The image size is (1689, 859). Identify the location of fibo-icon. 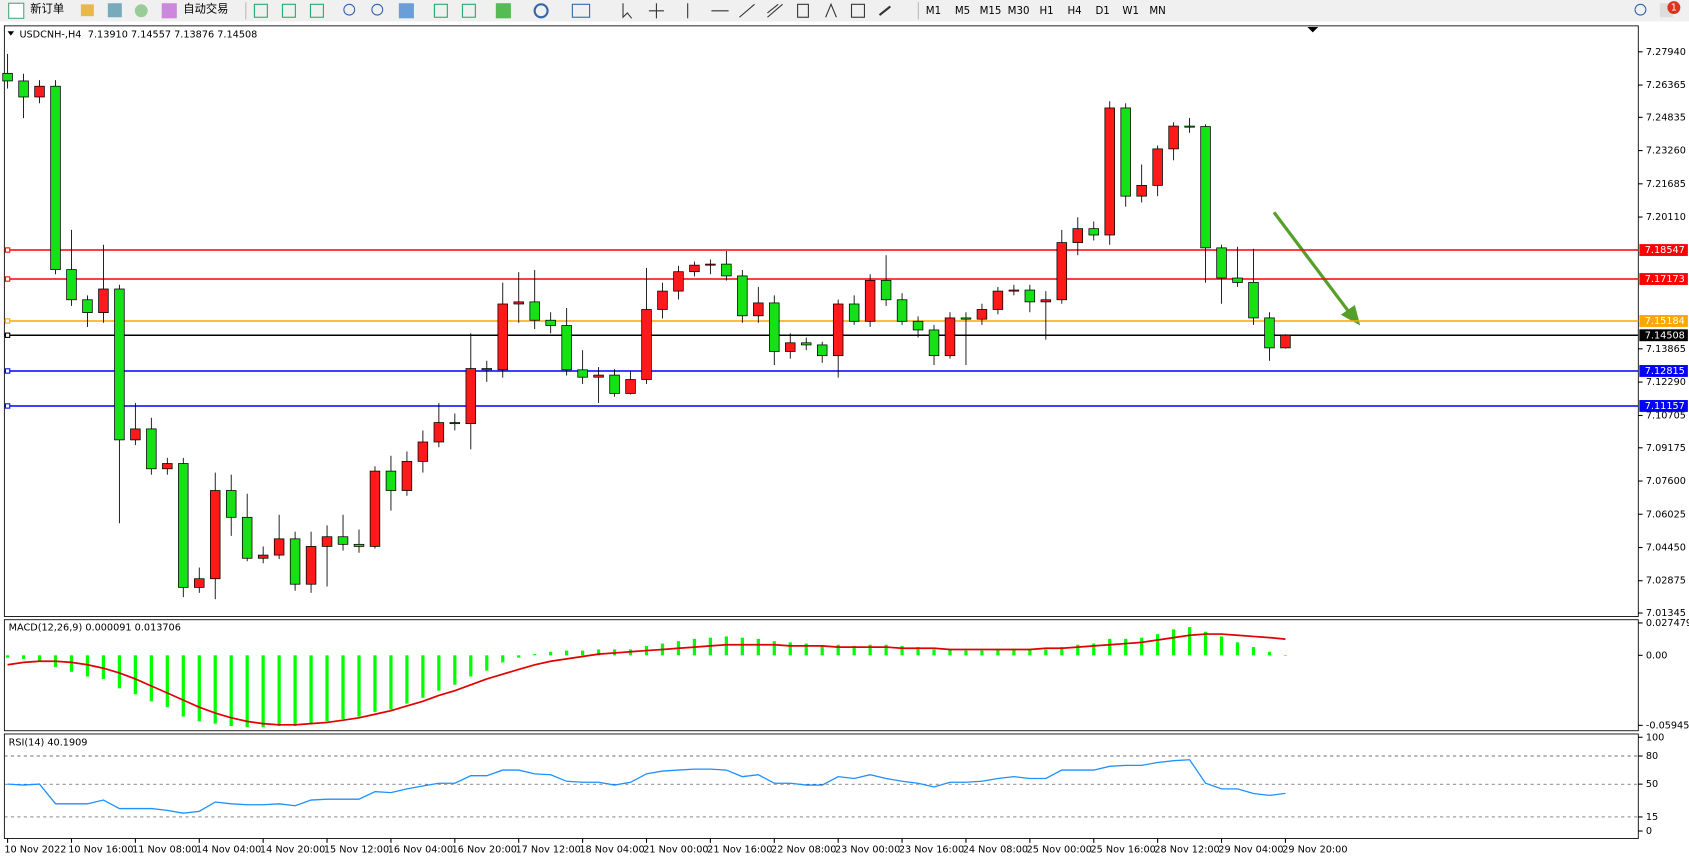
(803, 10).